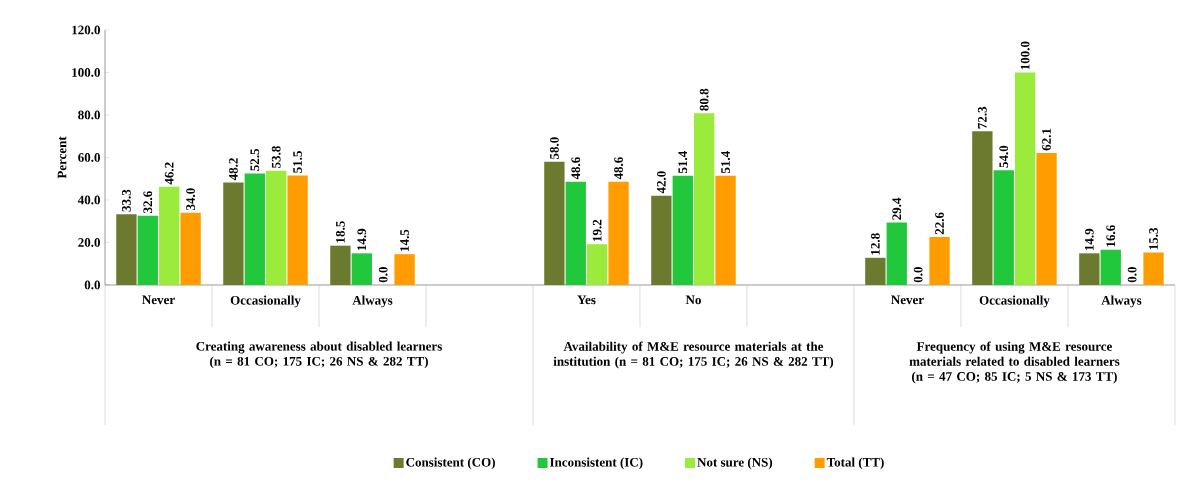 Image resolution: width=1191 pixels, height=500 pixels. What do you see at coordinates (233, 169) in the screenshot?
I see `data-label: 48.2` at bounding box center [233, 169].